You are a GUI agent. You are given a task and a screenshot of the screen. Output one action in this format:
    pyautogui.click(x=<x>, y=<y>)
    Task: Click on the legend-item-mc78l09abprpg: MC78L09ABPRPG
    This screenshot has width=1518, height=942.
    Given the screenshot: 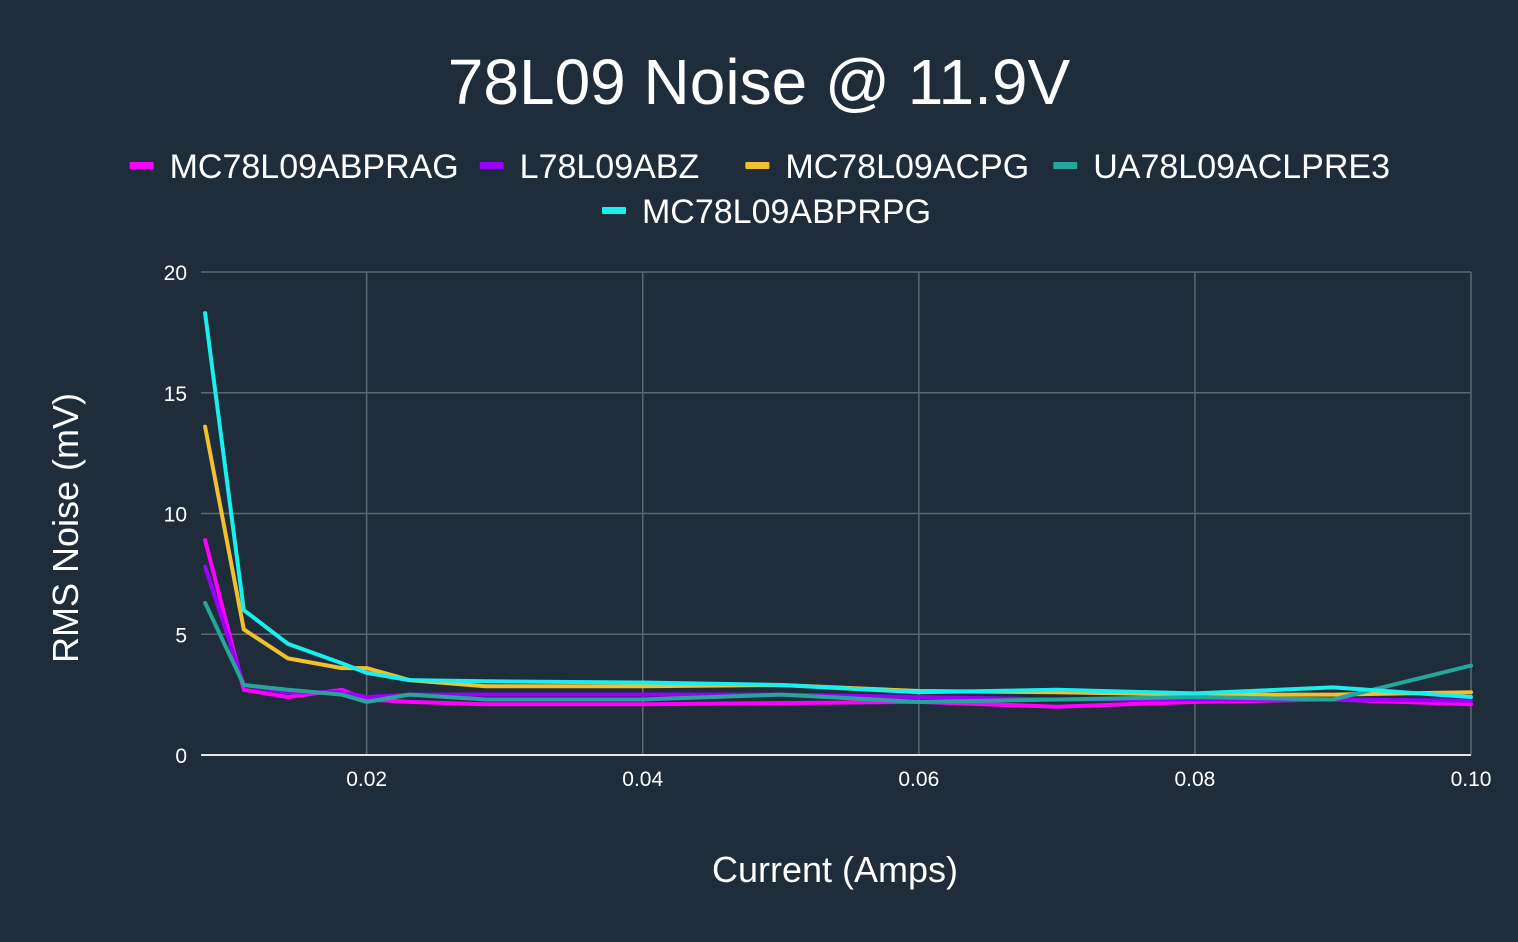 What is the action you would take?
    pyautogui.click(x=766, y=212)
    